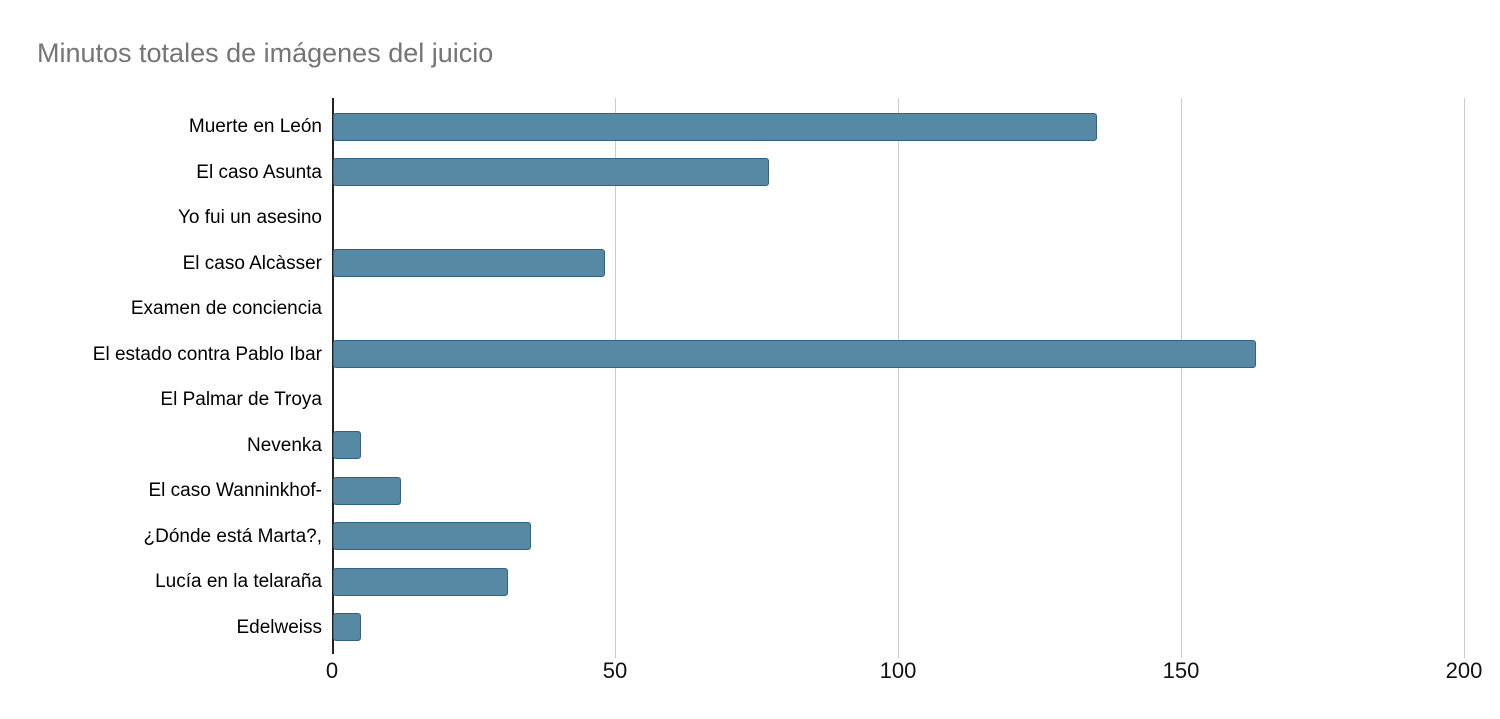 The width and height of the screenshot is (1500, 719). What do you see at coordinates (898, 670) in the screenshot?
I see `x-tick-label: 100` at bounding box center [898, 670].